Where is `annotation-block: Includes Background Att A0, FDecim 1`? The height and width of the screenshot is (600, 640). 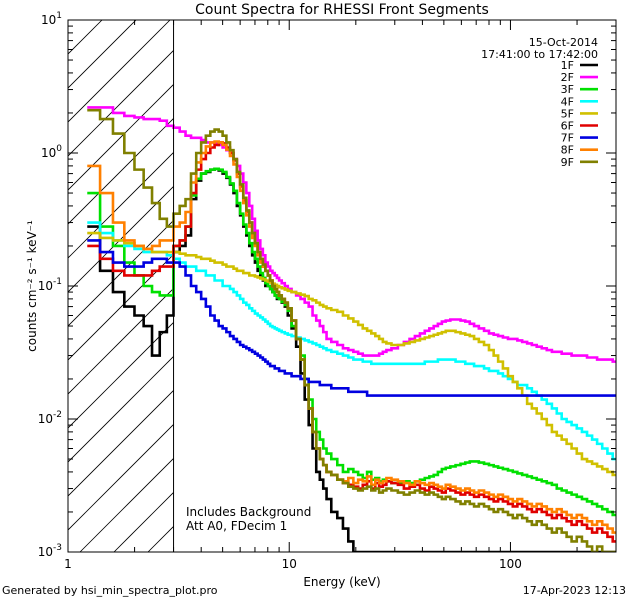 annotation-block: Includes Background Att A0, FDecim 1 is located at coordinates (248, 519).